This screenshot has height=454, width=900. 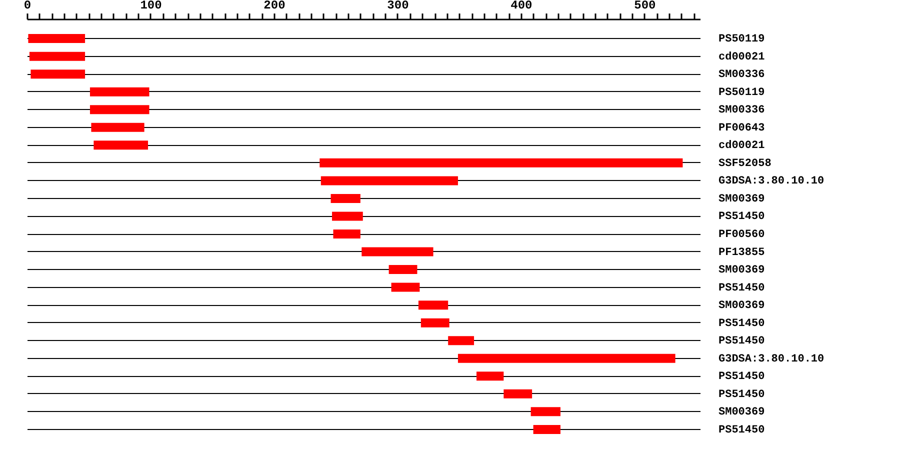 What do you see at coordinates (745, 164) in the screenshot?
I see `y-tick-label: SSF52058` at bounding box center [745, 164].